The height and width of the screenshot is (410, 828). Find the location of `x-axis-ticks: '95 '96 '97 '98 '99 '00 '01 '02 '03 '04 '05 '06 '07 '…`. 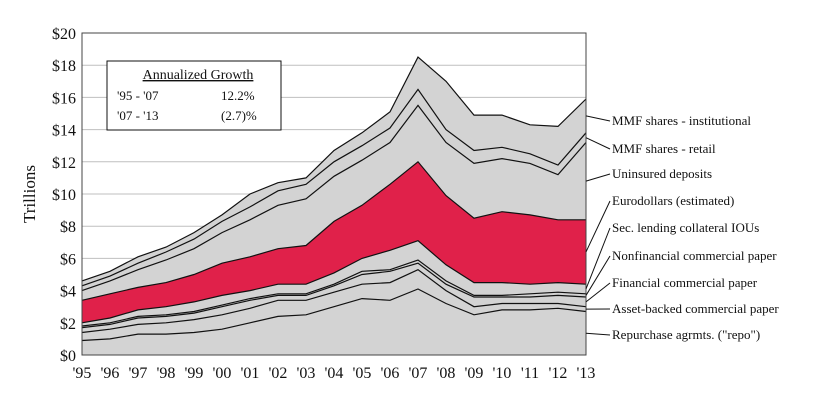

x-axis-ticks: '95 '96 '97 '98 '99 '00 '01 '02 '03 '04 '05 '06 '07 '… is located at coordinates (334, 373).